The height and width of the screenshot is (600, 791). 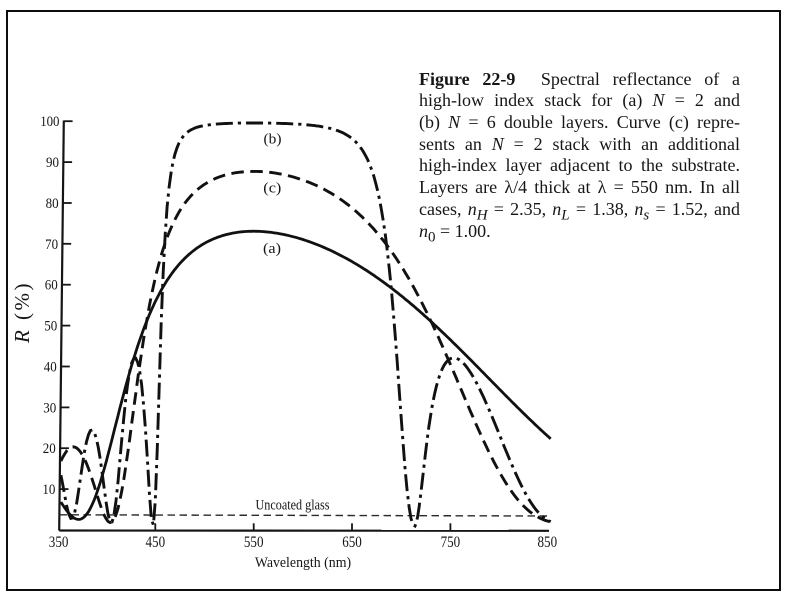 What do you see at coordinates (59, 542) in the screenshot?
I see `svg-text: 350` at bounding box center [59, 542].